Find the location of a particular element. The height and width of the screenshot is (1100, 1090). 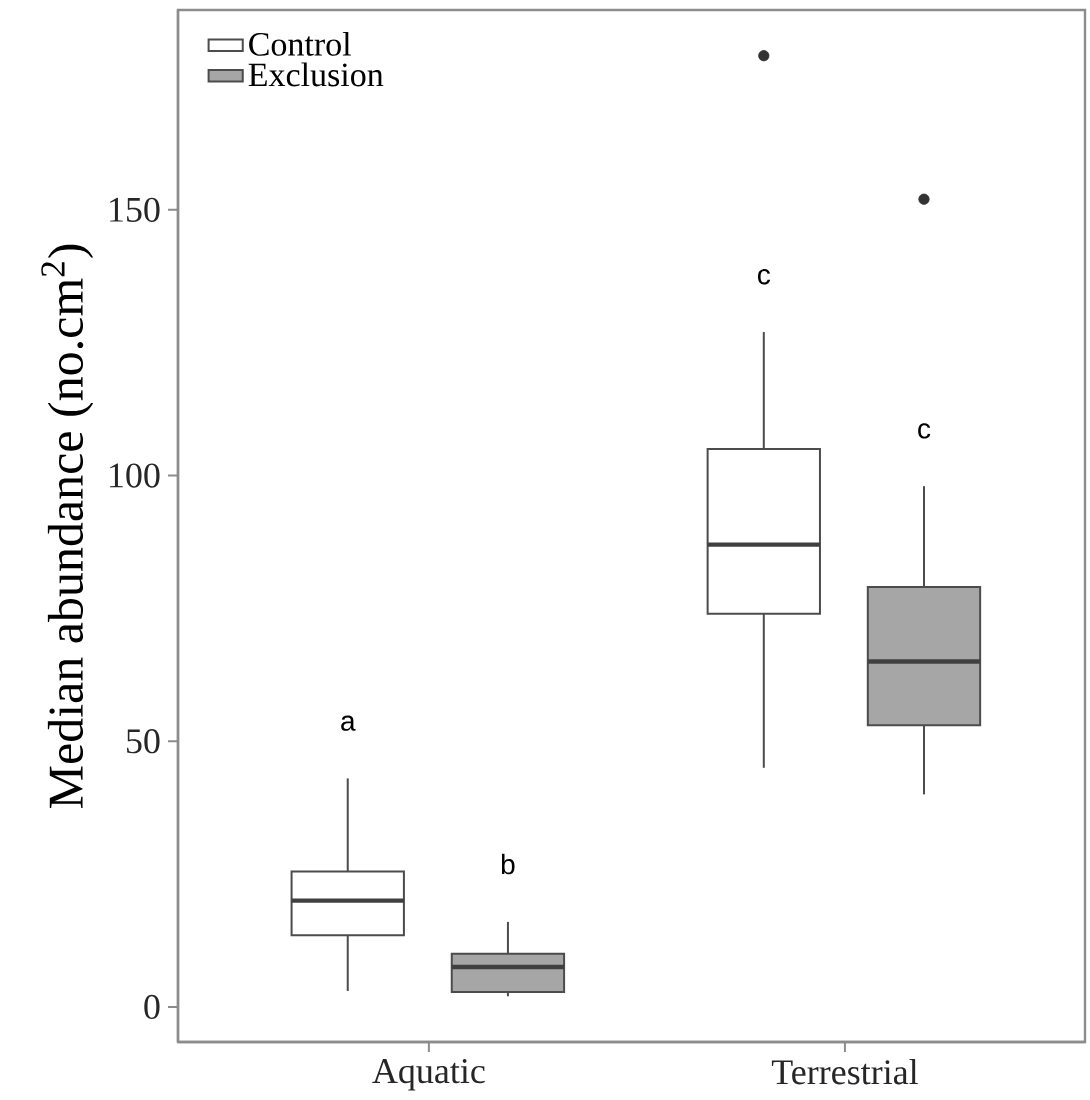

legend-label: Control is located at coordinates (300, 43).